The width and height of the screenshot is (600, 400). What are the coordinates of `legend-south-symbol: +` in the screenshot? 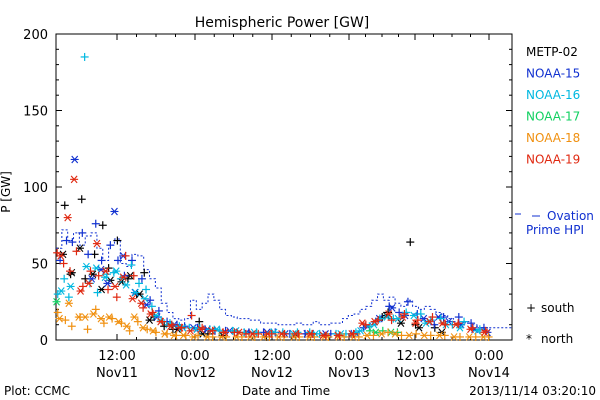 It's located at (531, 308).